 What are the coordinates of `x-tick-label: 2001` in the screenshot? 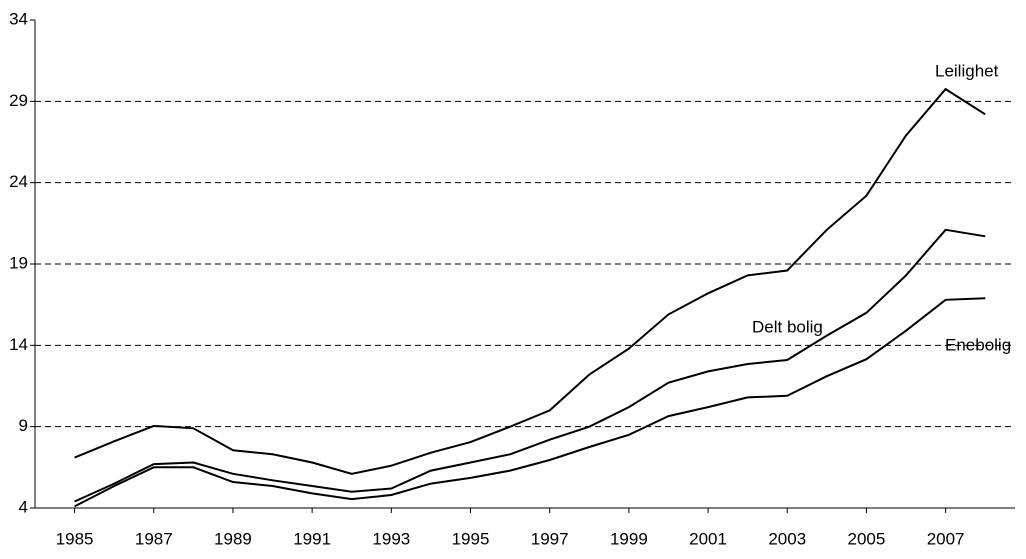 It's located at (708, 538).